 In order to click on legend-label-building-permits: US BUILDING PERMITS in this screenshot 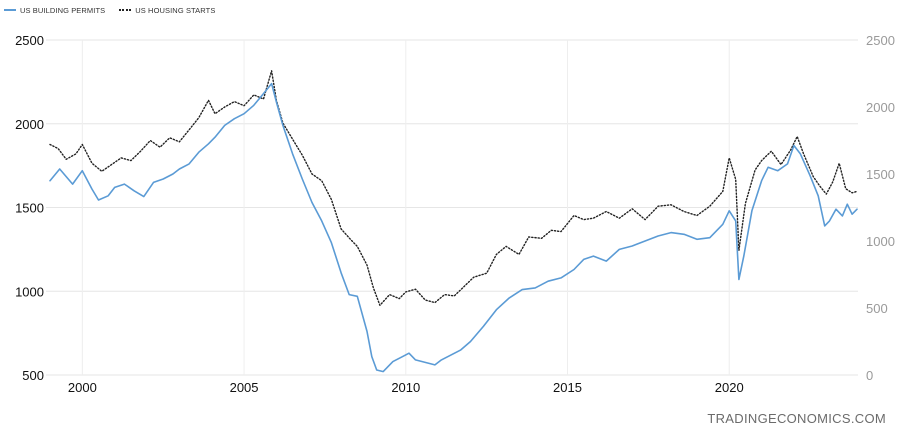, I will do `click(63, 10)`.